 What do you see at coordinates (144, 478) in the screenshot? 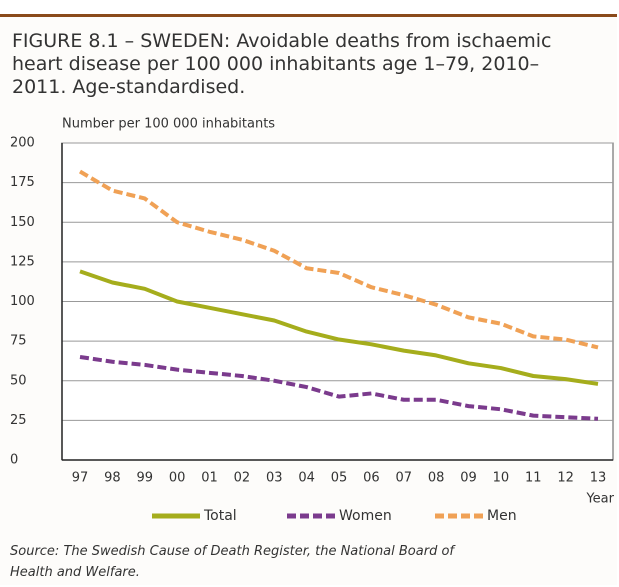
I see `x-tick-label: 99` at bounding box center [144, 478].